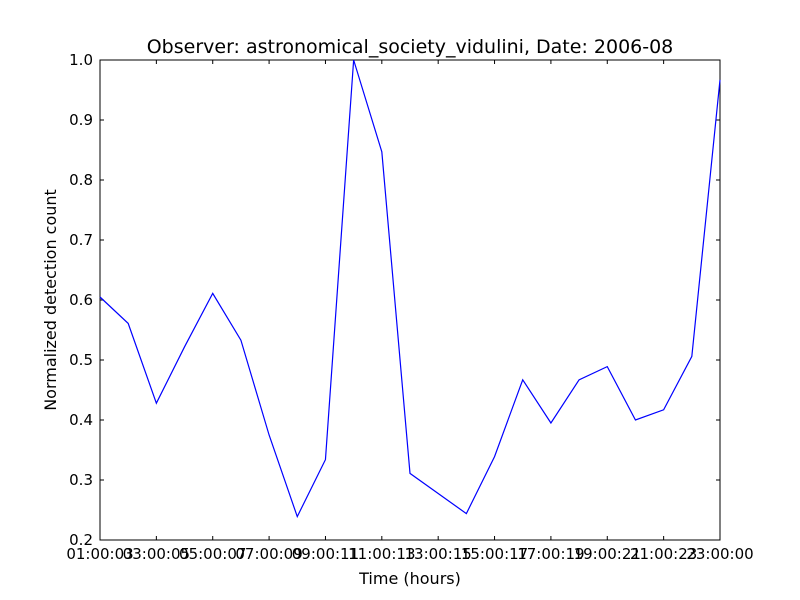  I want to click on y-tick-label: 0.8, so click(81, 180).